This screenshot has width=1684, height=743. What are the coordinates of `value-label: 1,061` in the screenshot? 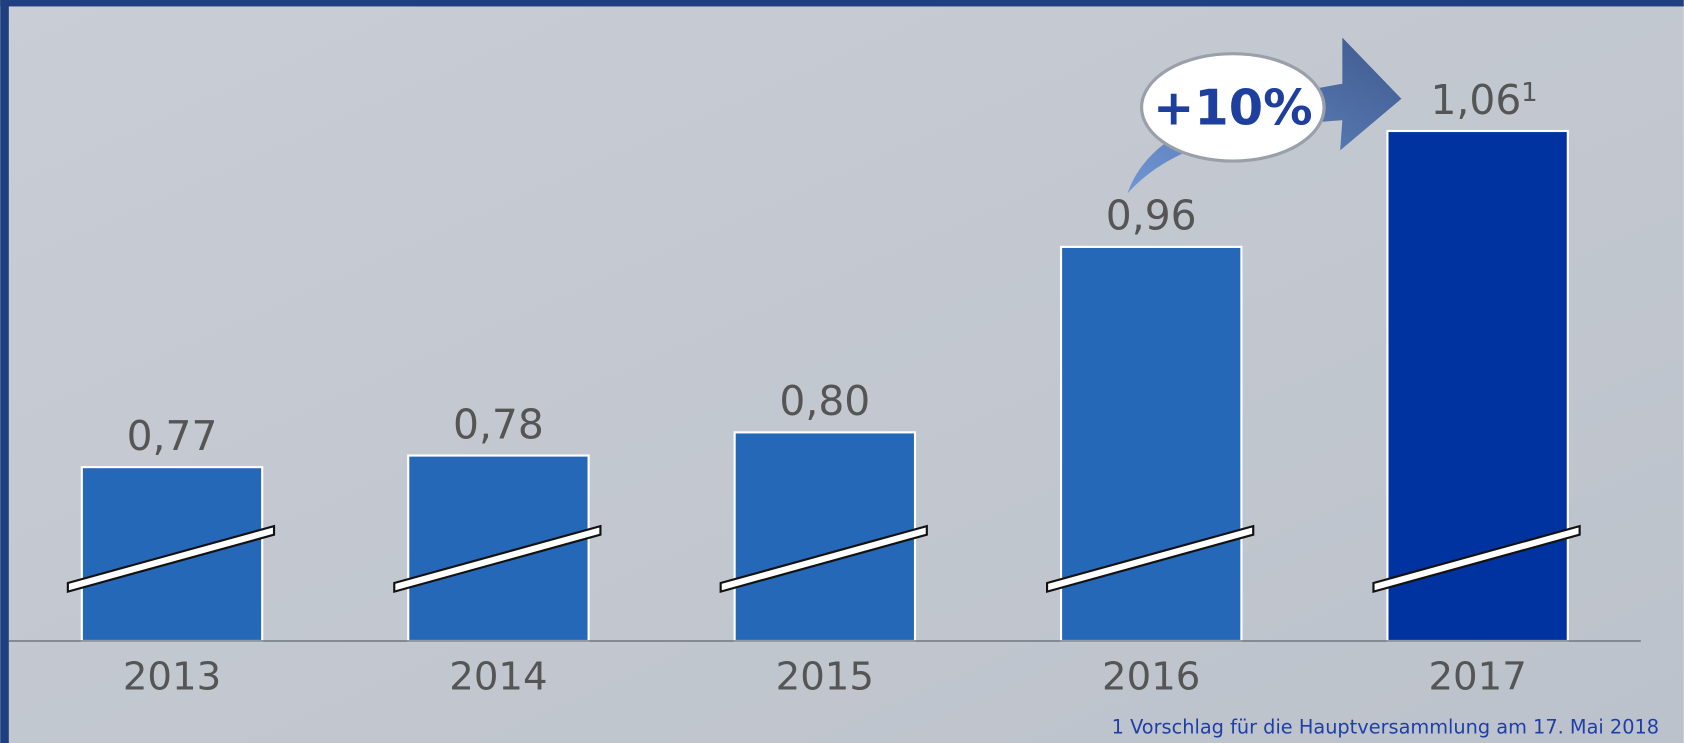 It's located at (1483, 100).